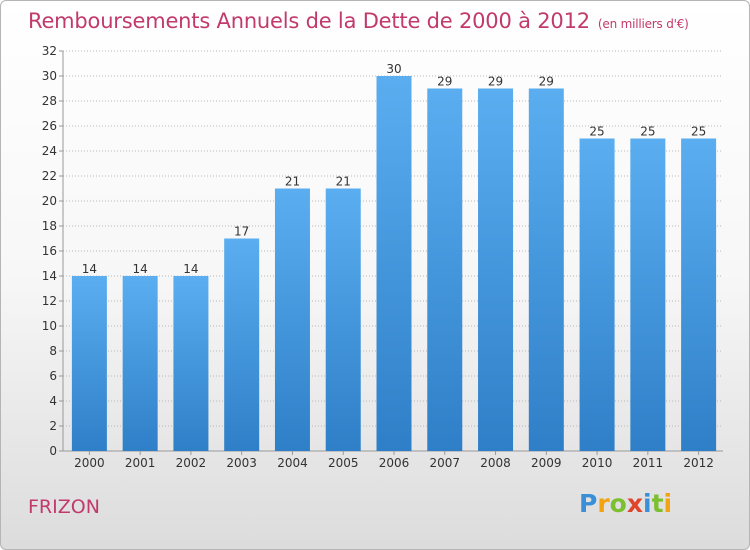 The image size is (750, 550). Describe the element at coordinates (89, 269) in the screenshot. I see `data-label-2000: 14` at that location.